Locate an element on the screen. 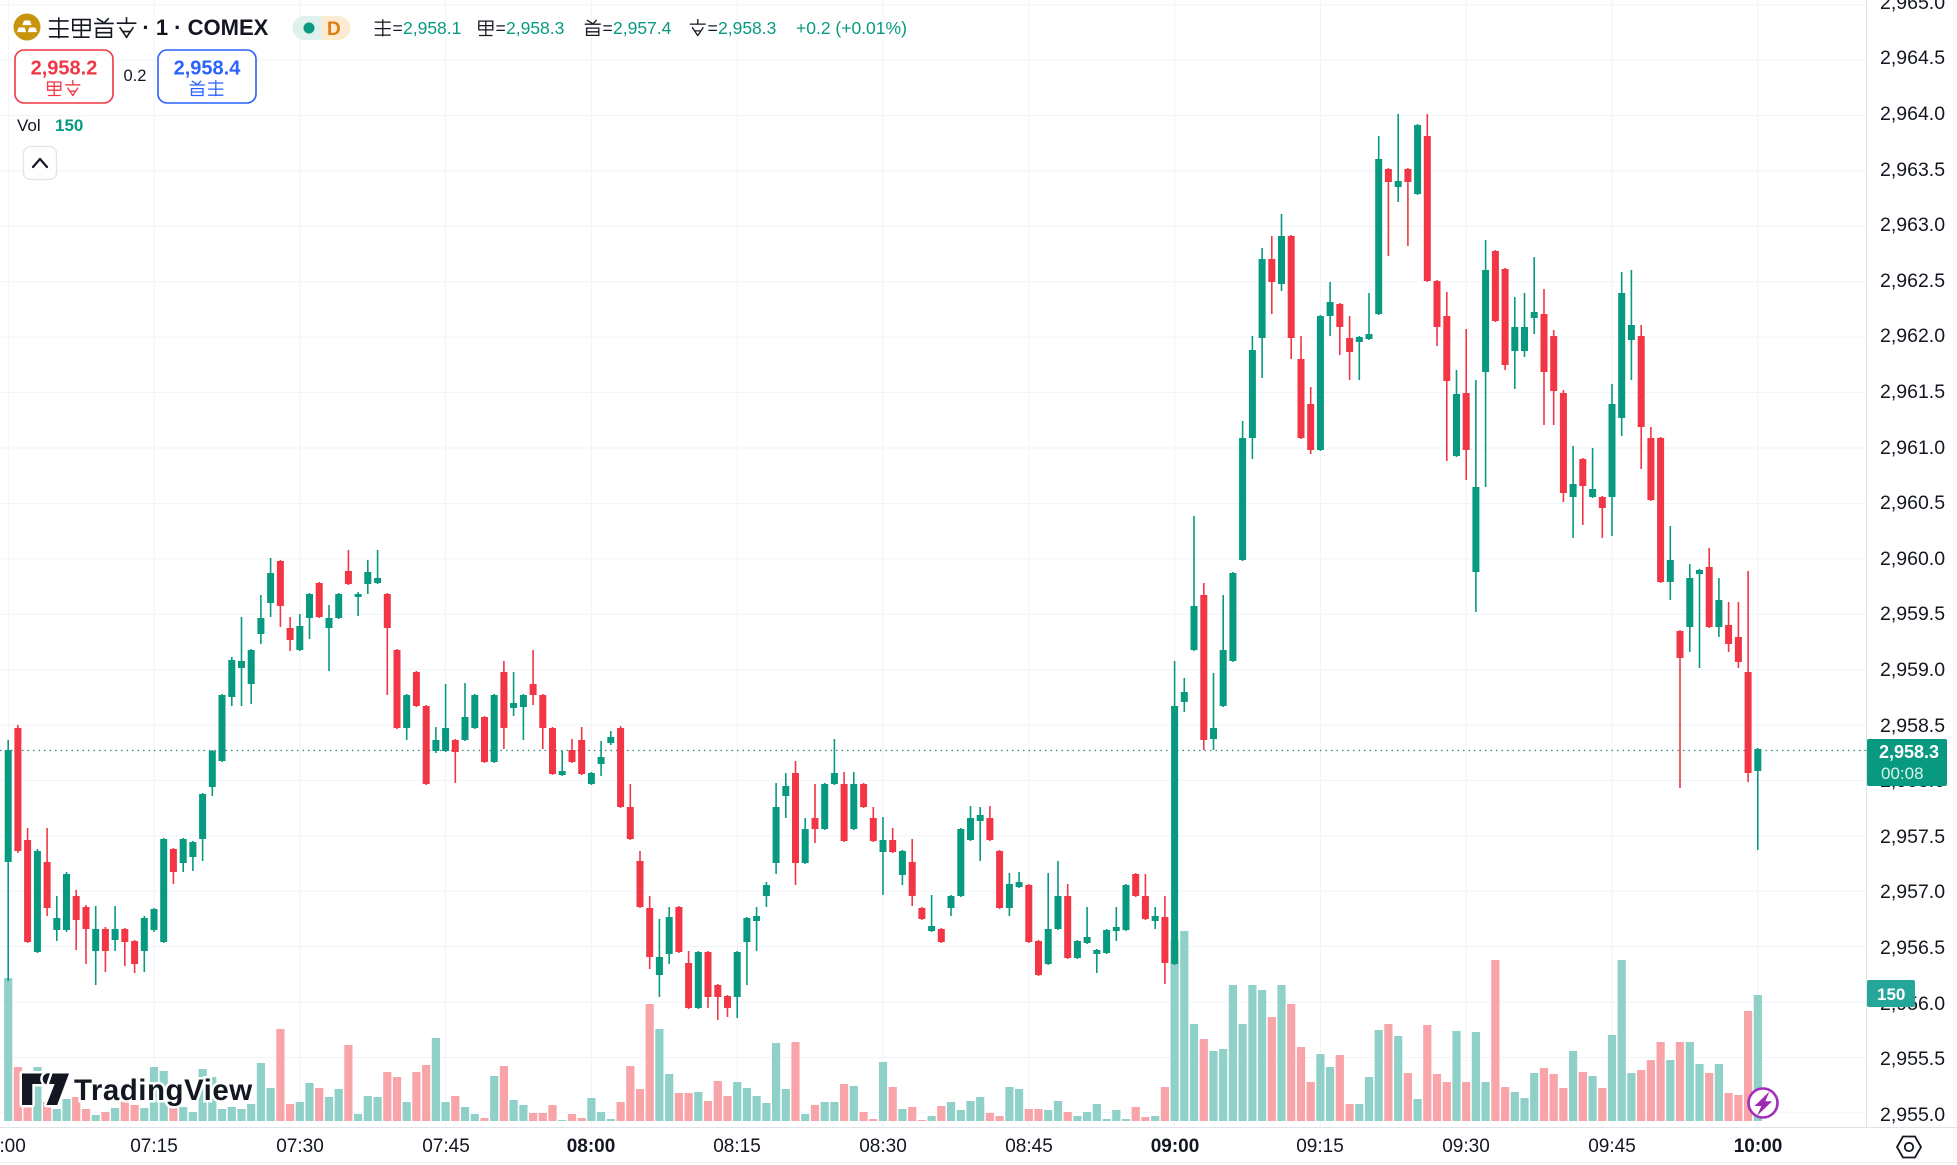 The image size is (1957, 1165). svg-text: 2,959.5 is located at coordinates (1912, 614).